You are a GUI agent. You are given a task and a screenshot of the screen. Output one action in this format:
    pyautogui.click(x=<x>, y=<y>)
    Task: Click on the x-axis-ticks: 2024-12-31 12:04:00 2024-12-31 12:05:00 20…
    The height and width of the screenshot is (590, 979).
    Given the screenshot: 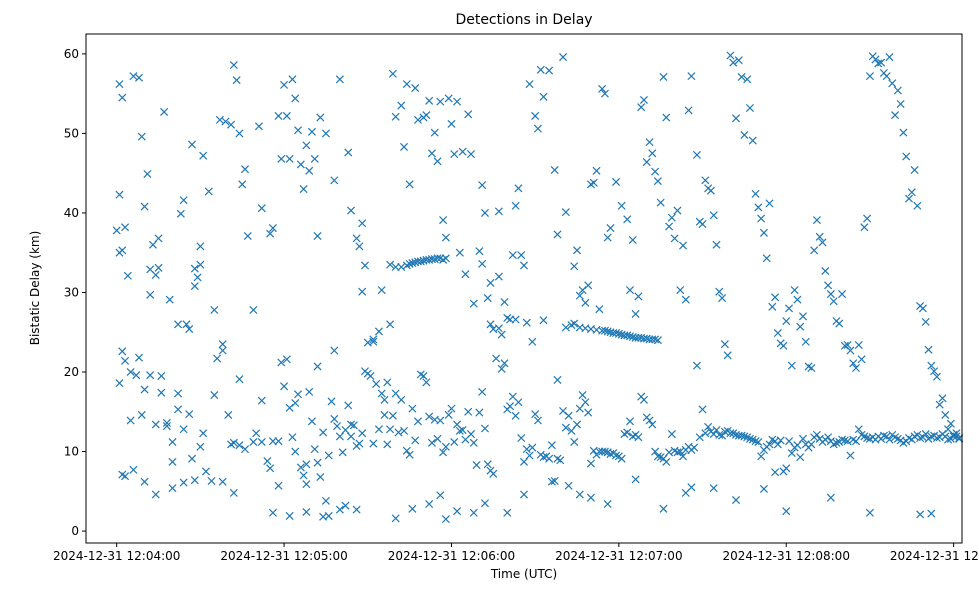 What is the action you would take?
    pyautogui.click(x=516, y=553)
    